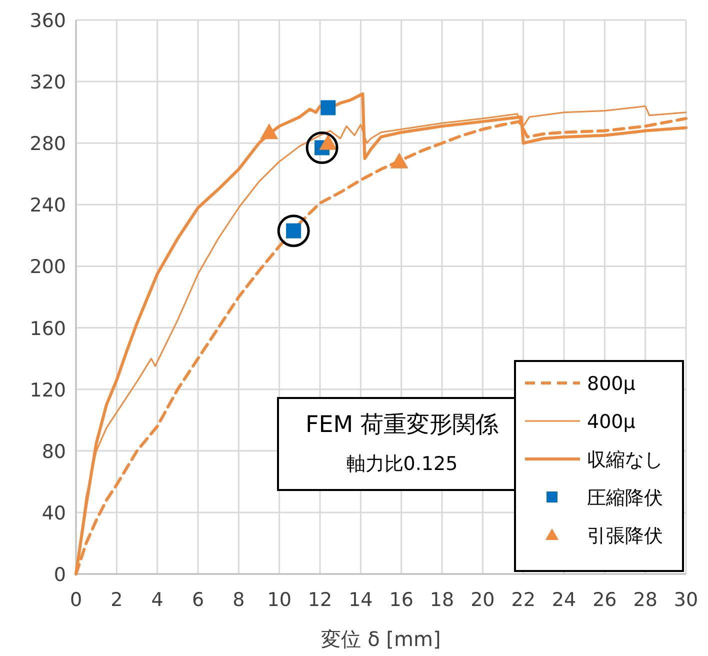 The image size is (708, 656). What do you see at coordinates (60, 575) in the screenshot?
I see `y-tick-label: 0` at bounding box center [60, 575].